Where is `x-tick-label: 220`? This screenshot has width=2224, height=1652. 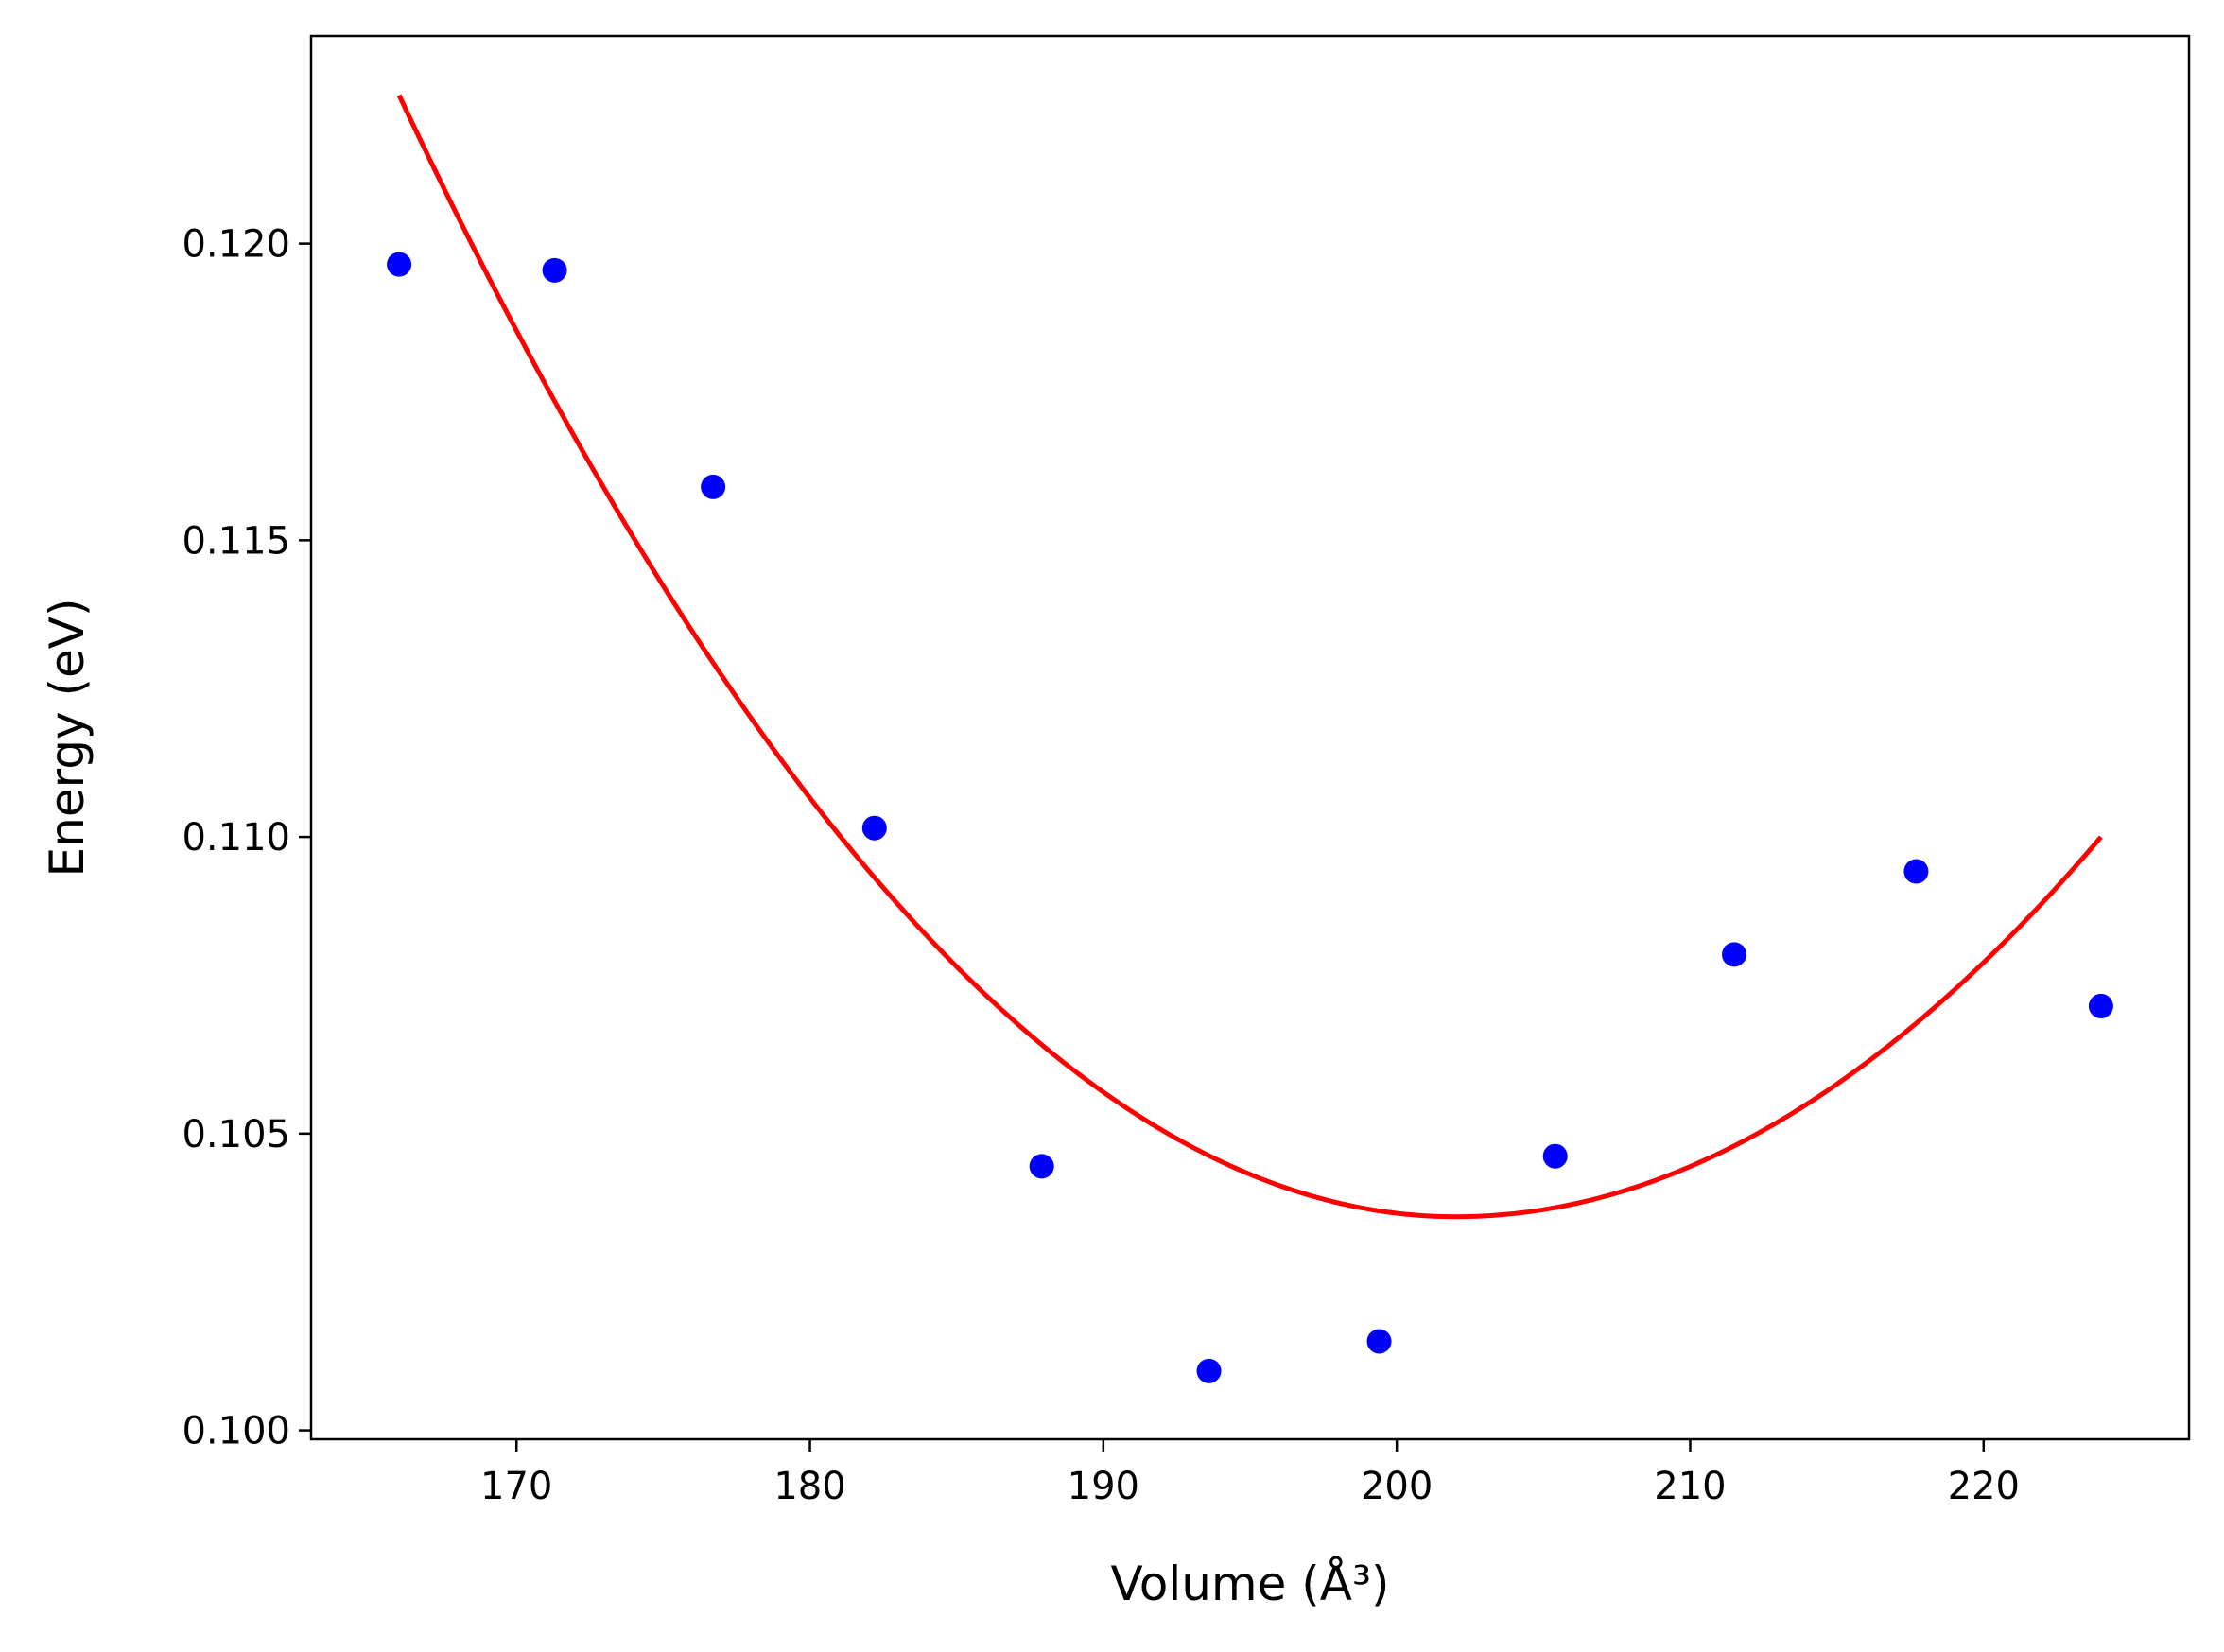
x-tick-label: 220 is located at coordinates (1984, 1487).